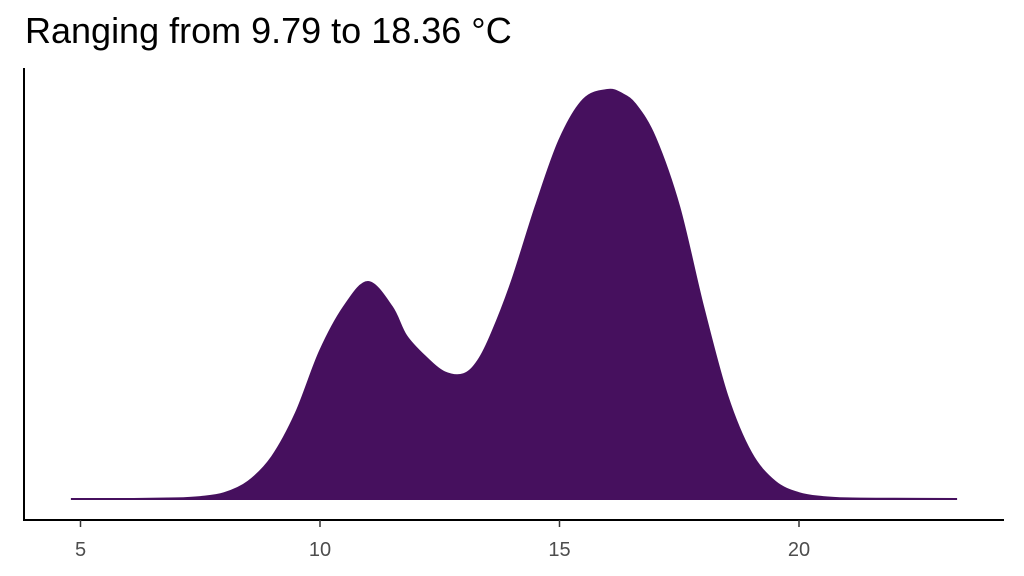 This screenshot has width=1024, height=576. Describe the element at coordinates (320, 550) in the screenshot. I see `x-tick-label: 10` at that location.